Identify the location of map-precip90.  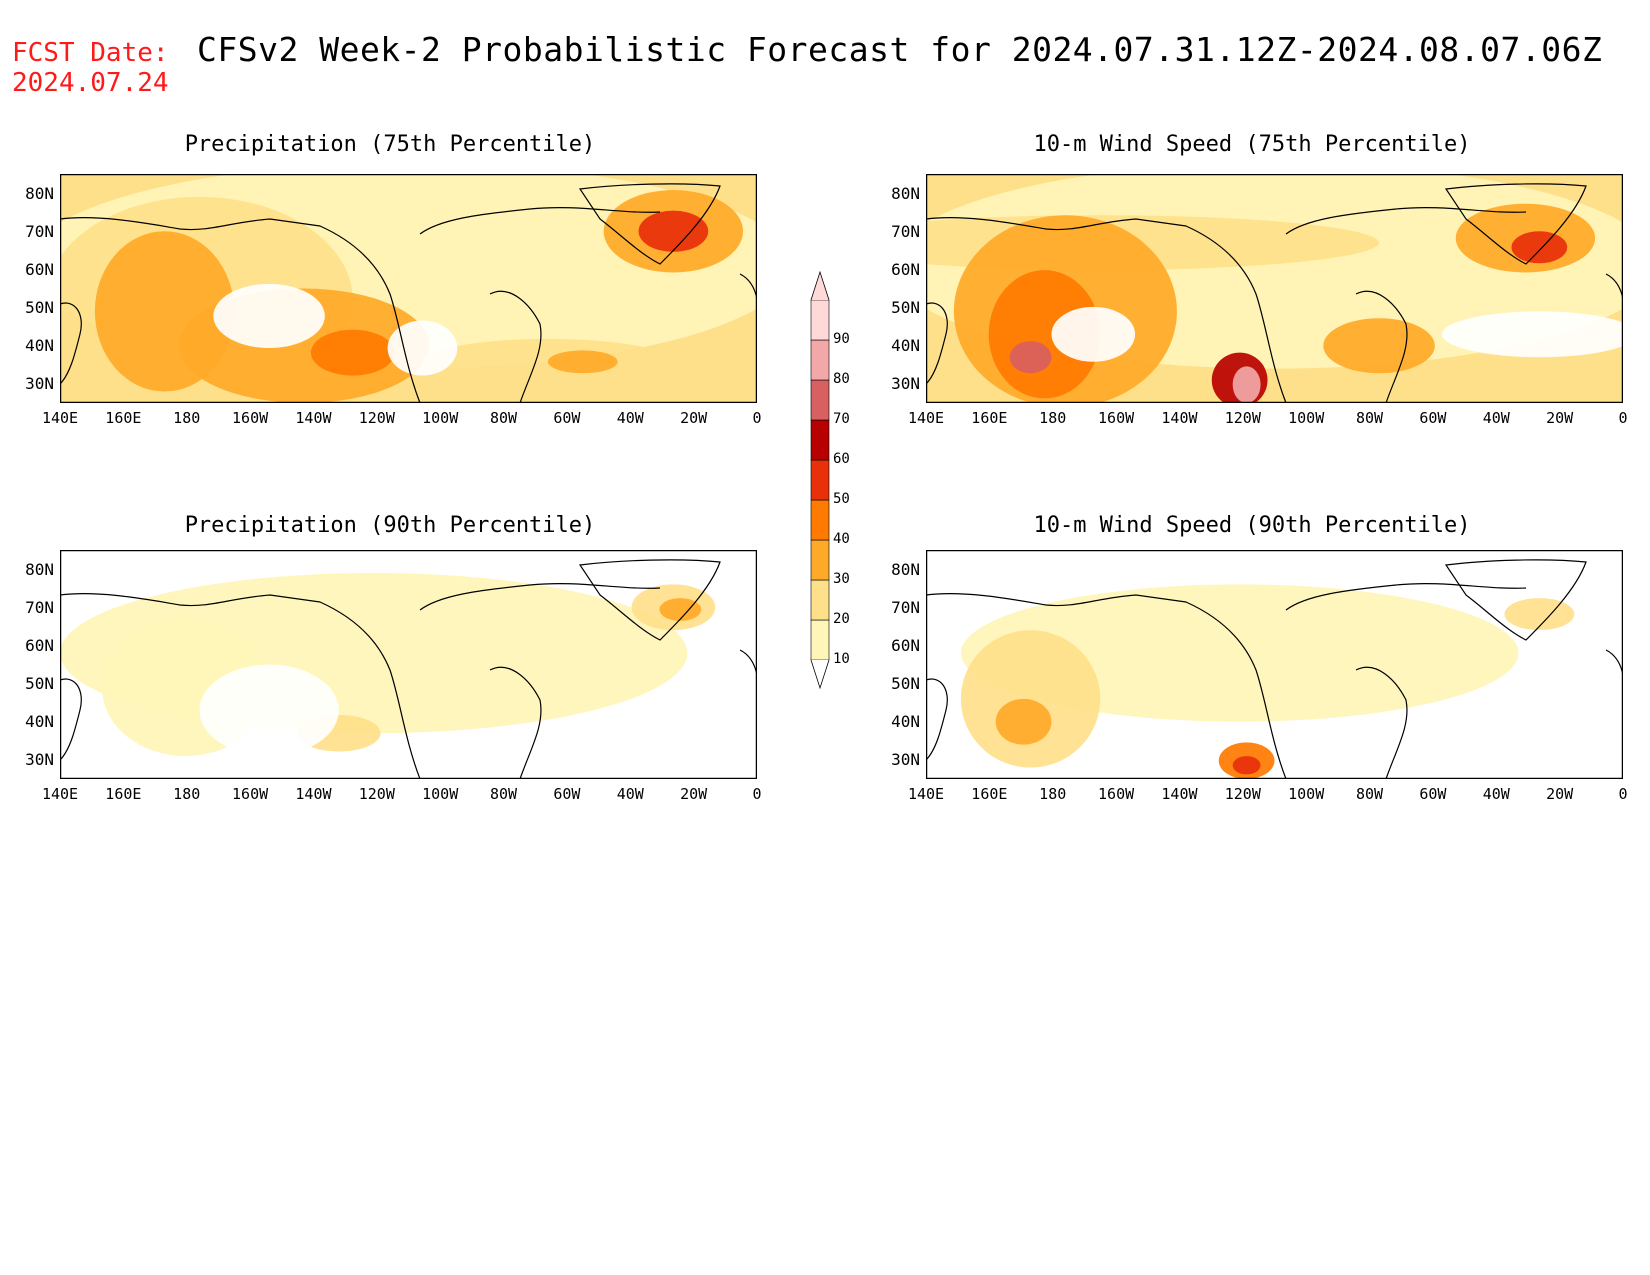
(408, 664).